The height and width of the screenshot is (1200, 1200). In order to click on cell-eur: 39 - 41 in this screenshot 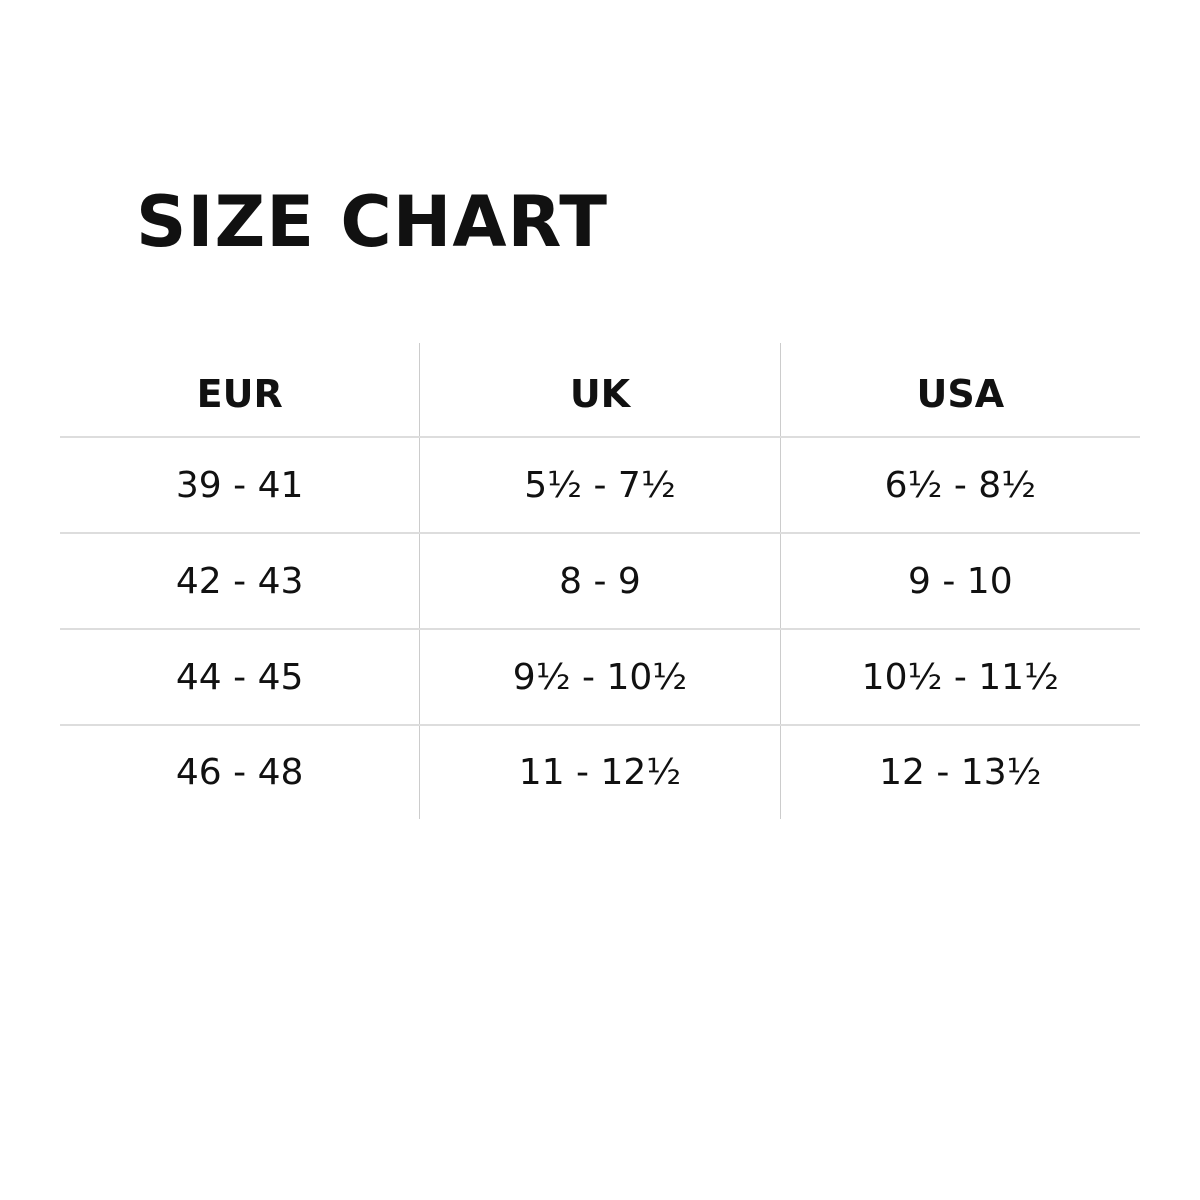, I will do `click(239, 485)`.